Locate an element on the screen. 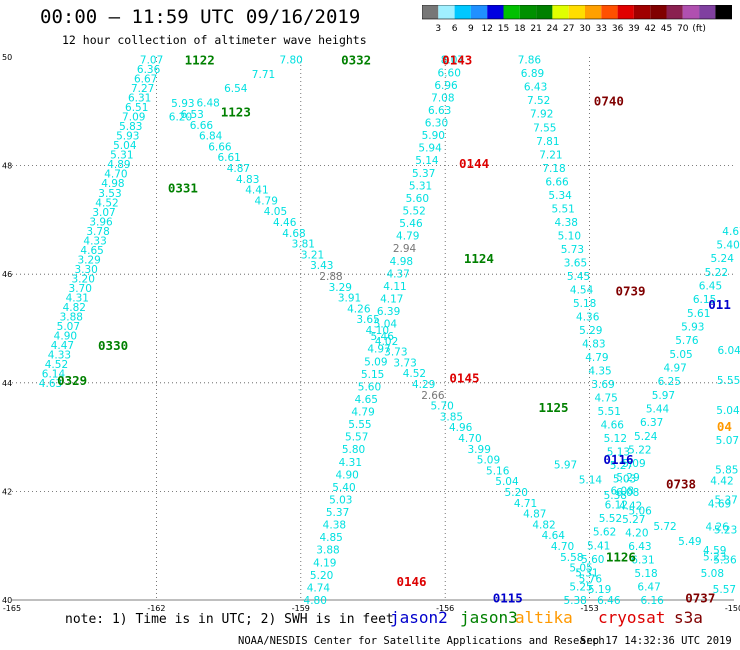 This screenshot has width=740, height=650. swh-value-label: 4.74 is located at coordinates (319, 588).